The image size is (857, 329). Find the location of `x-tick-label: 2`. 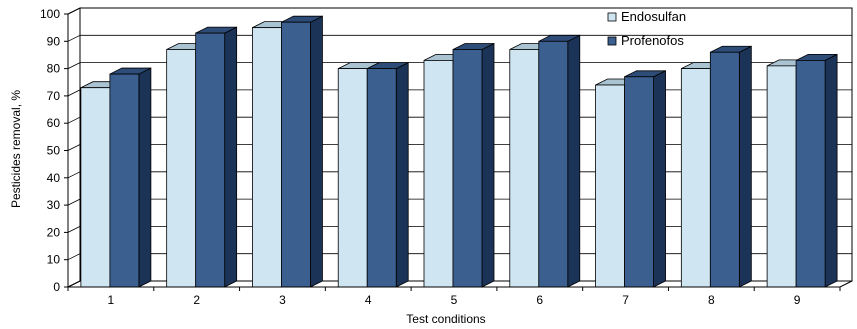

x-tick-label: 2 is located at coordinates (196, 300).